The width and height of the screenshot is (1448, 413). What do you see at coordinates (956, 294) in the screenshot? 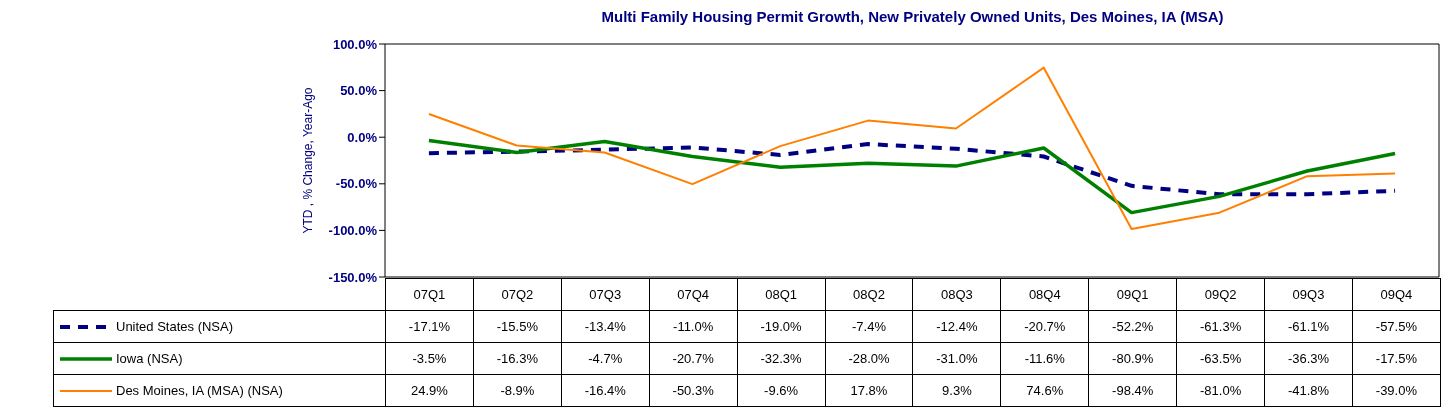
I see `x-tick-label: 08Q3` at bounding box center [956, 294].